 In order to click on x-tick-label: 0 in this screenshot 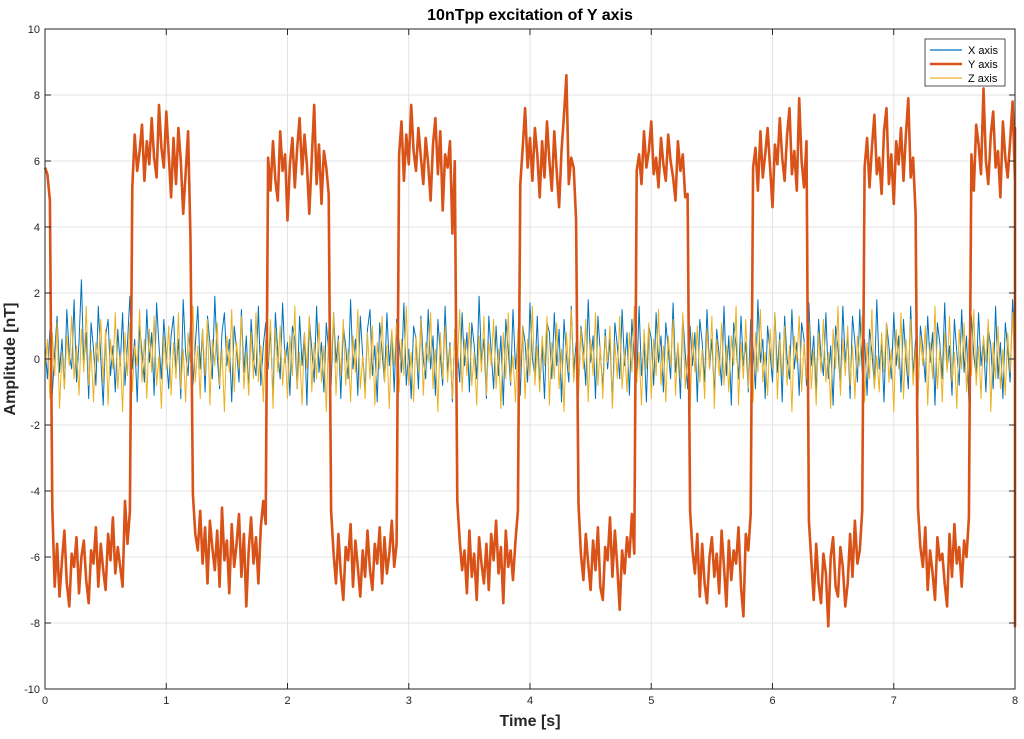, I will do `click(45, 701)`.